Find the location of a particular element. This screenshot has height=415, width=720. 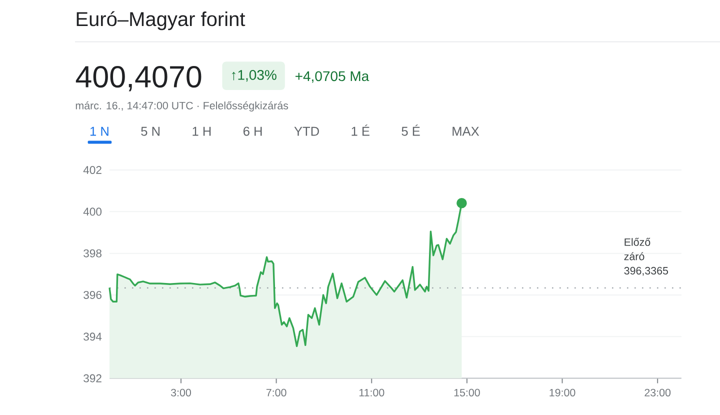

x-tick-label: 3:00 is located at coordinates (180, 392).